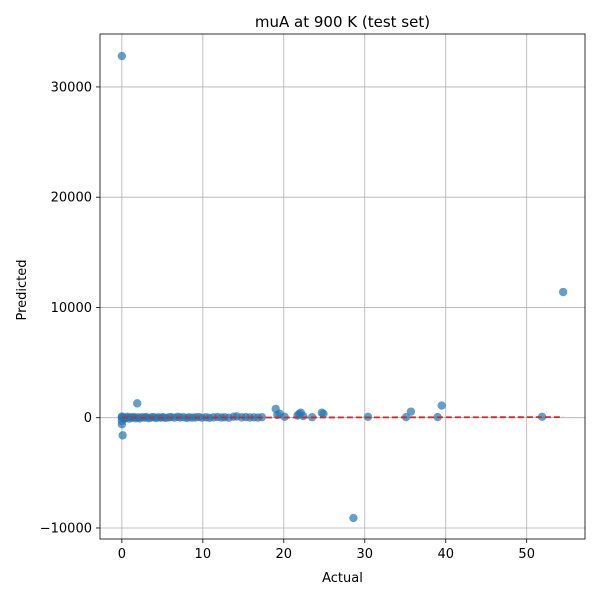 This screenshot has width=600, height=600. I want to click on reference-line, so click(342, 417).